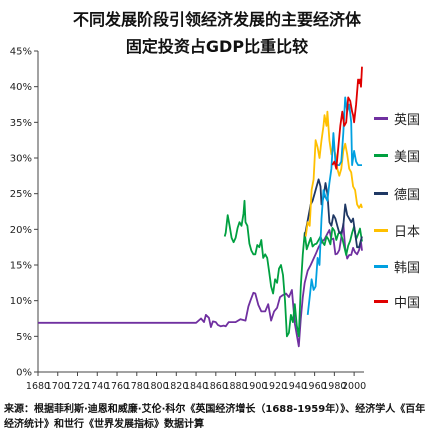  I want to click on x-tick-label: 2000, so click(354, 386).